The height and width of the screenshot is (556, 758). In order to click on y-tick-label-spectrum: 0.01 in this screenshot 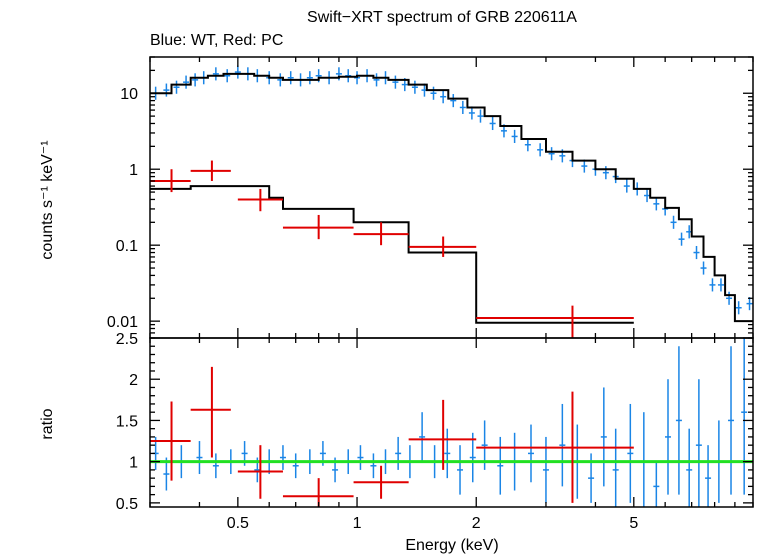, I will do `click(122, 322)`.